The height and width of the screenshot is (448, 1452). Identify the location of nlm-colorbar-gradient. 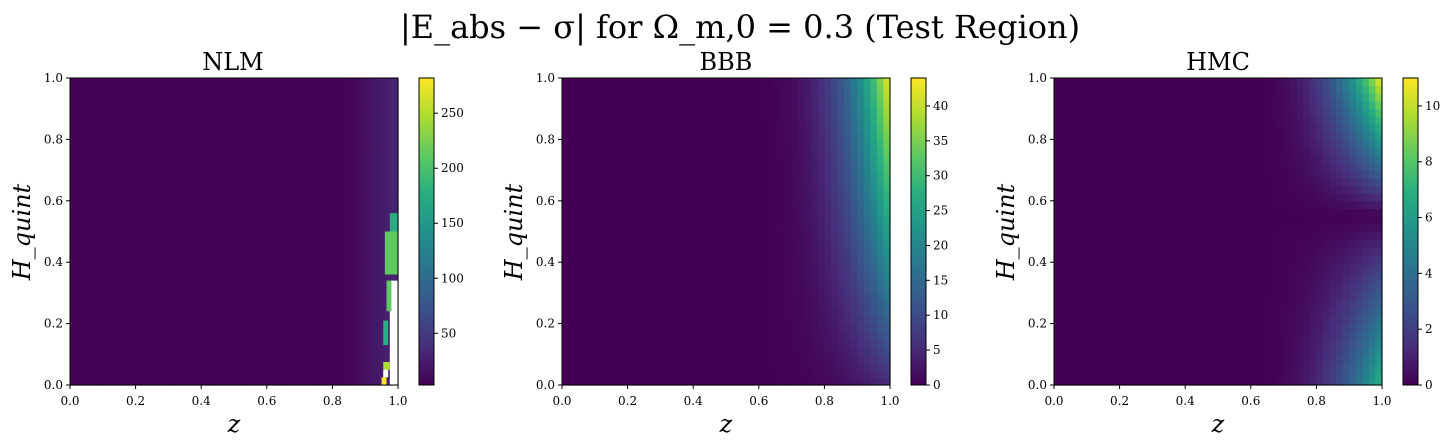
(426, 231).